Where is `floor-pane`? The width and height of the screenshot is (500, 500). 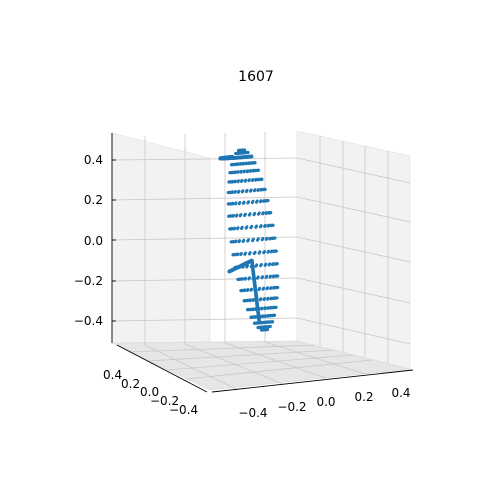 floor-pane is located at coordinates (261, 365).